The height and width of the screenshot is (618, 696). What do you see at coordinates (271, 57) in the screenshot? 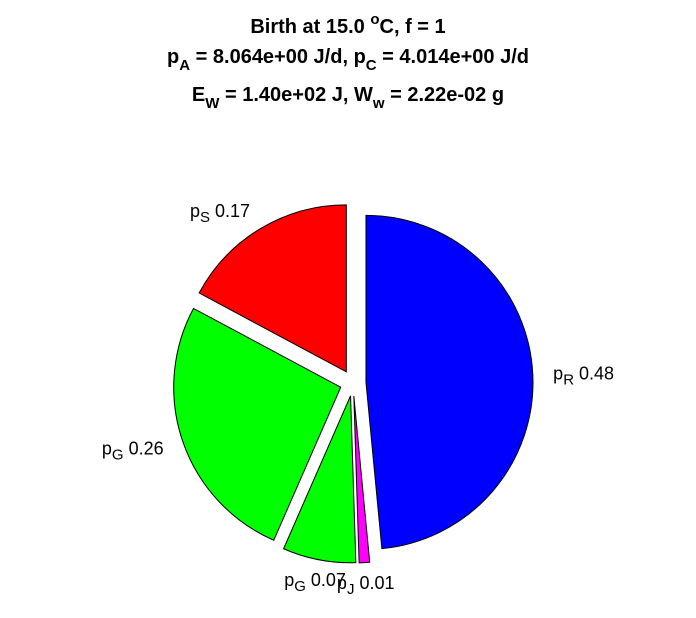
I see `title-text: = 8.064e+00 J/d,` at bounding box center [271, 57].